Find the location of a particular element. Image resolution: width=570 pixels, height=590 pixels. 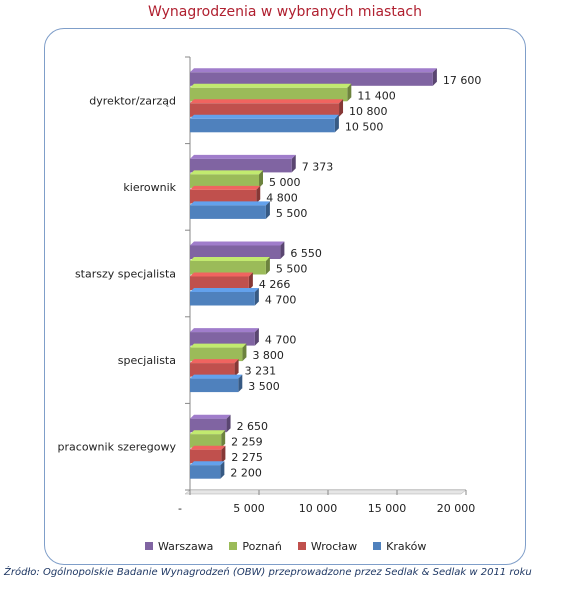

x-tick-label: 5 000 is located at coordinates (249, 508).